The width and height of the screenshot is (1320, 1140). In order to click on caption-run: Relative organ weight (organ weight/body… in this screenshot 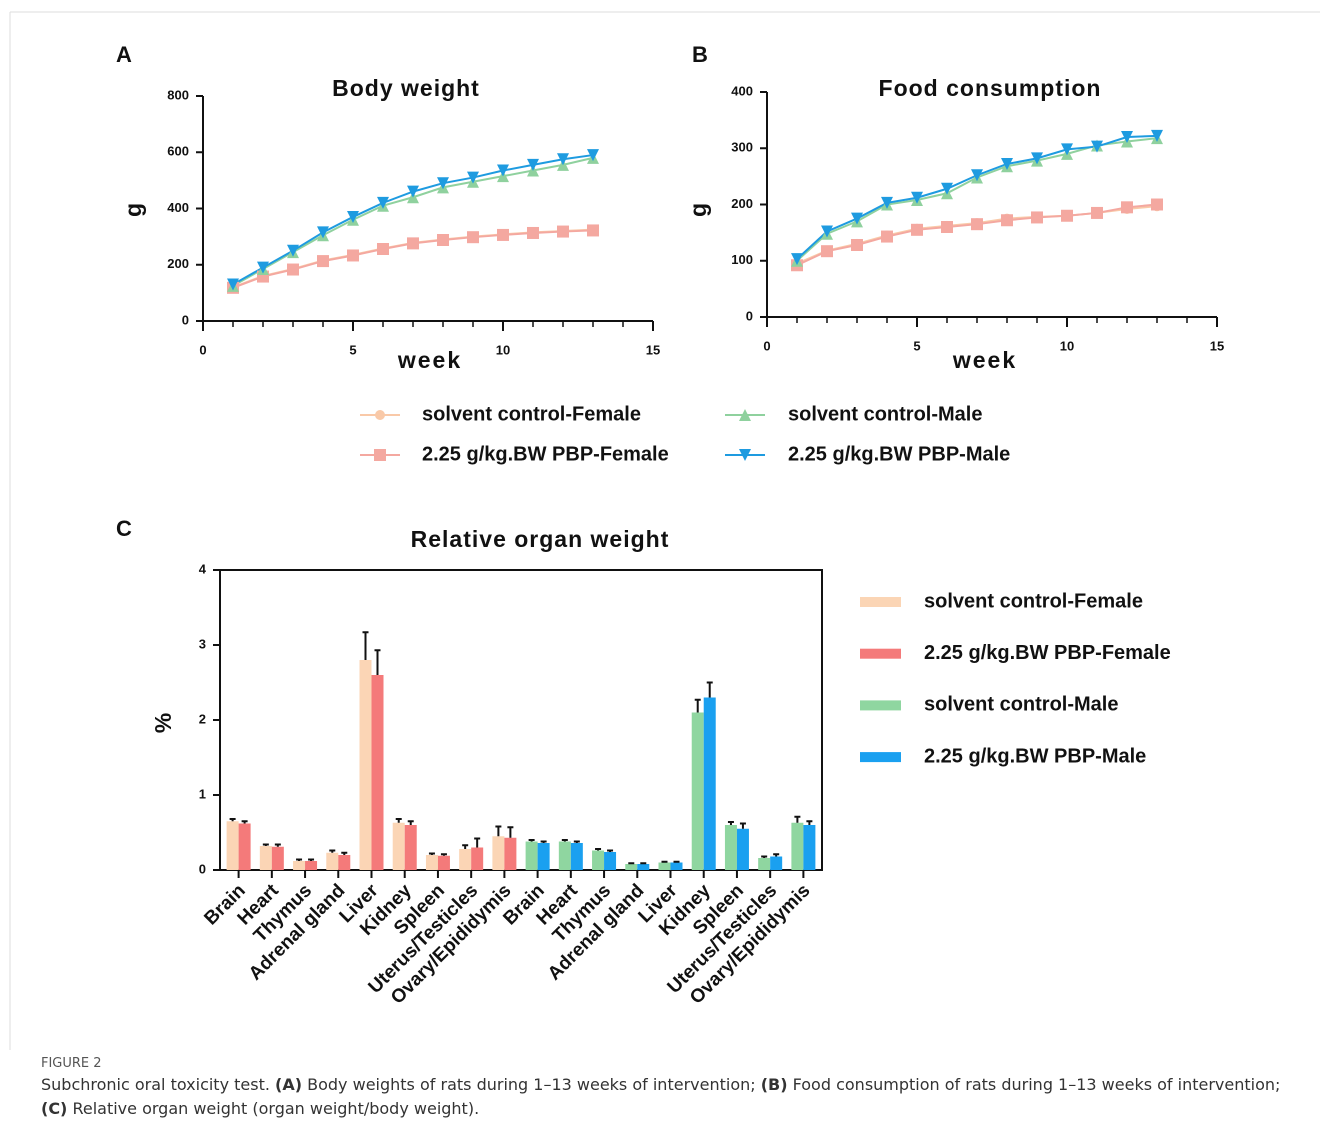, I will do `click(273, 1108)`.